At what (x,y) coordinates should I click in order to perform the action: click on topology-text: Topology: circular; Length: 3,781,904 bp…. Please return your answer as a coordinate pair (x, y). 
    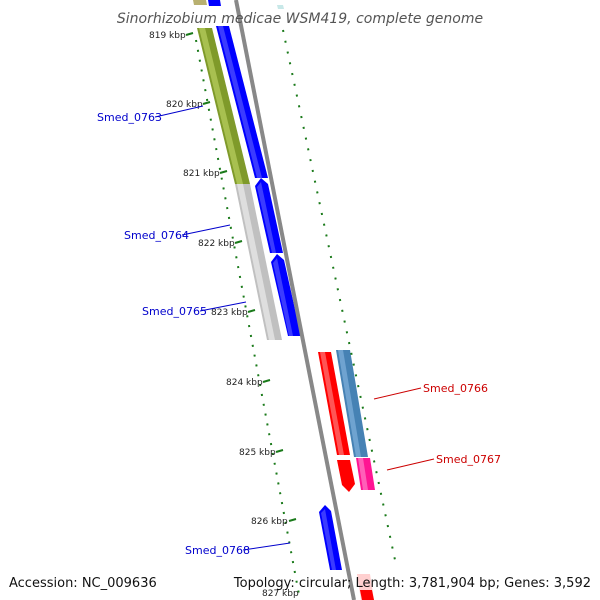
    Looking at the image, I should click on (412, 583).